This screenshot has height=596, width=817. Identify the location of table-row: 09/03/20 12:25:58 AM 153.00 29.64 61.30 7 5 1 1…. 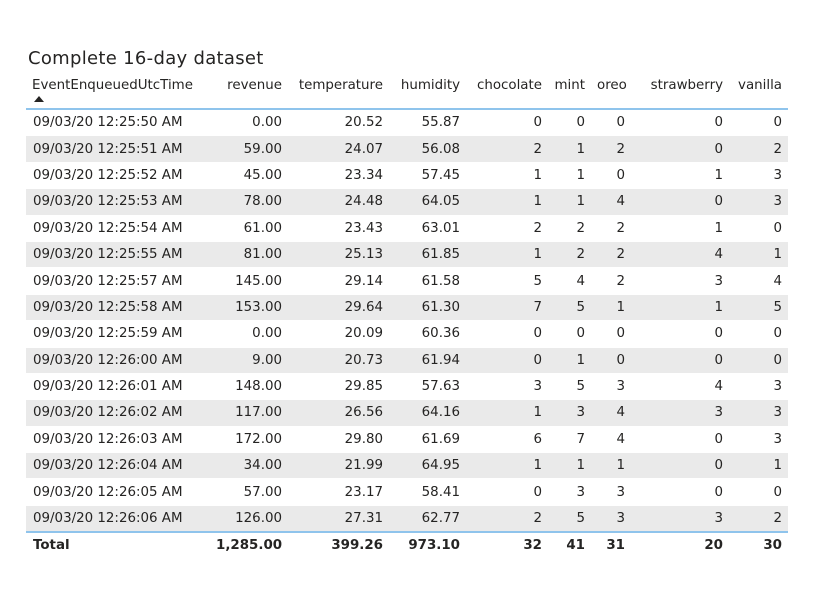
(407, 308).